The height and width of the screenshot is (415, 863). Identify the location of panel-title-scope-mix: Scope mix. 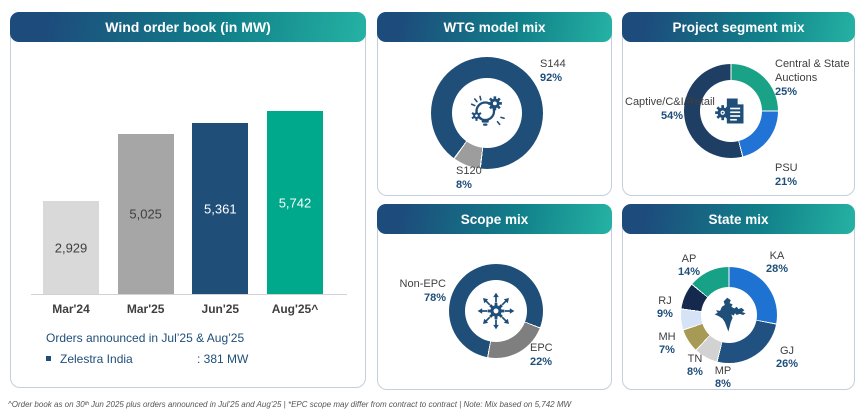
(494, 219).